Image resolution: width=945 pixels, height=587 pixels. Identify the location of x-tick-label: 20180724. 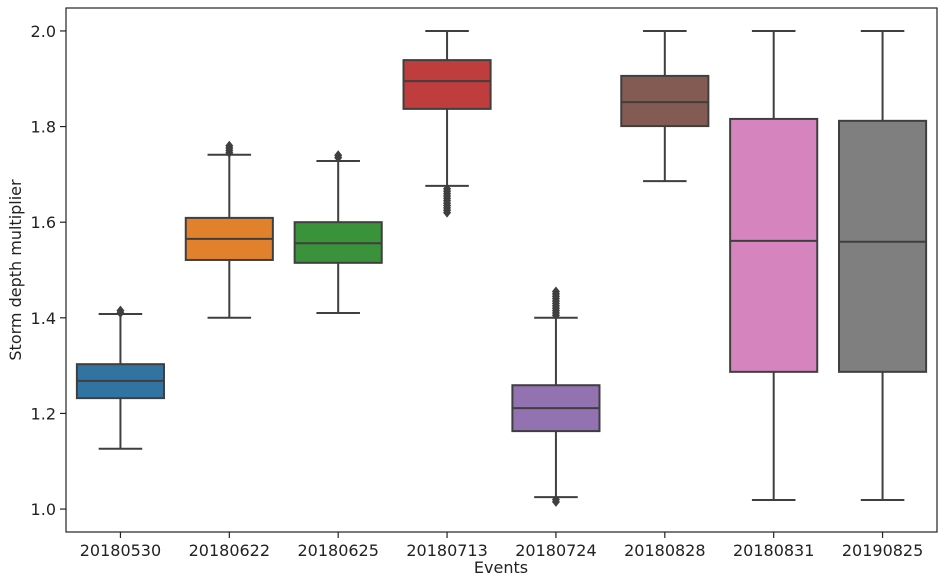
(555, 550).